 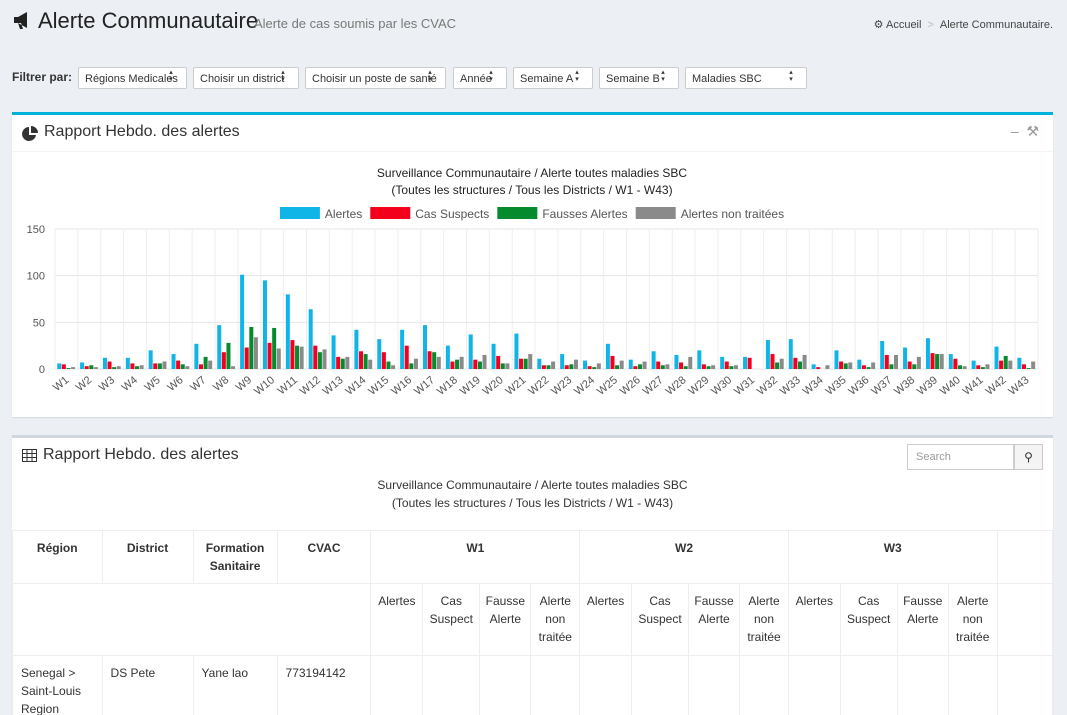 I want to click on x-tick-label: W17, so click(x=424, y=386).